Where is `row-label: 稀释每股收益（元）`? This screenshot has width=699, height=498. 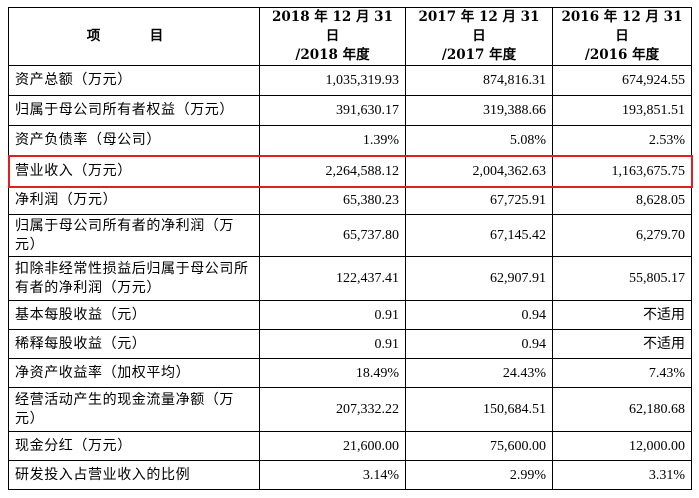
row-label: 稀释每股收益（元） is located at coordinates (134, 344).